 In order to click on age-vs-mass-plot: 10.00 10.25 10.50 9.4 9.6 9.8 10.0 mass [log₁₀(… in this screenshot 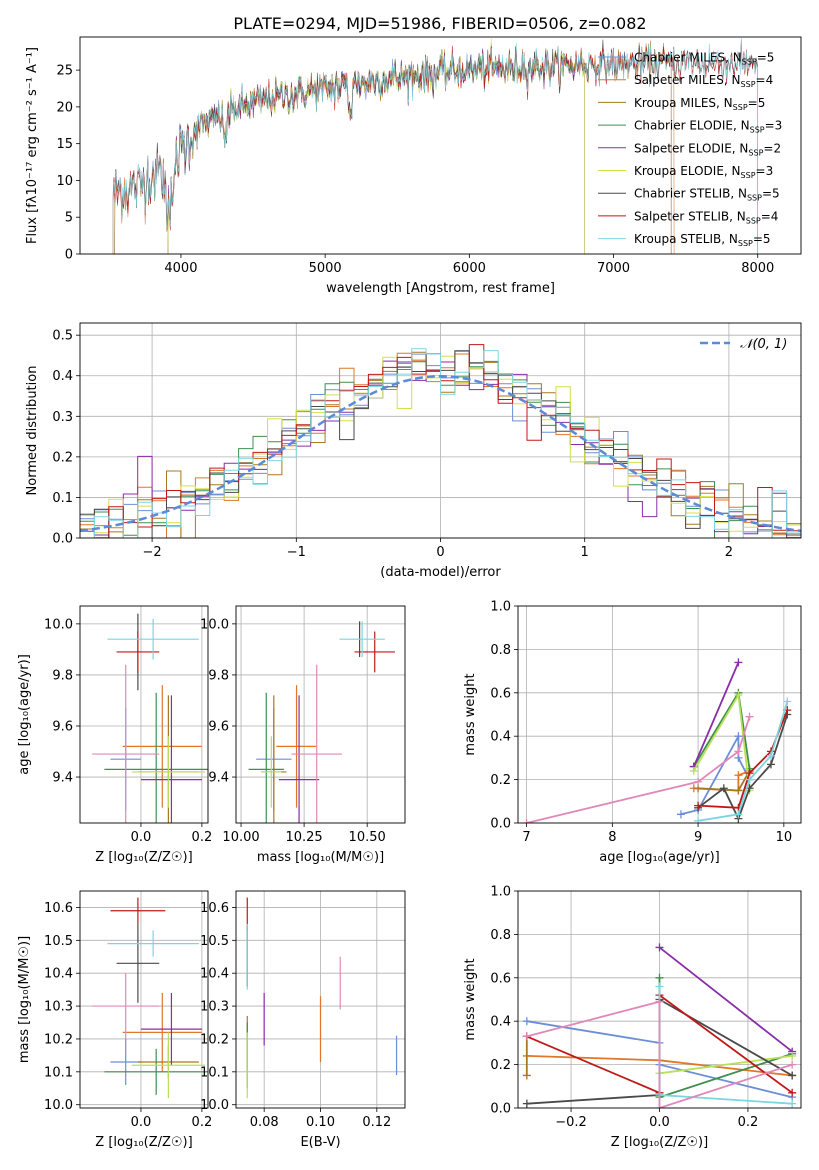, I will do `click(303, 735)`.